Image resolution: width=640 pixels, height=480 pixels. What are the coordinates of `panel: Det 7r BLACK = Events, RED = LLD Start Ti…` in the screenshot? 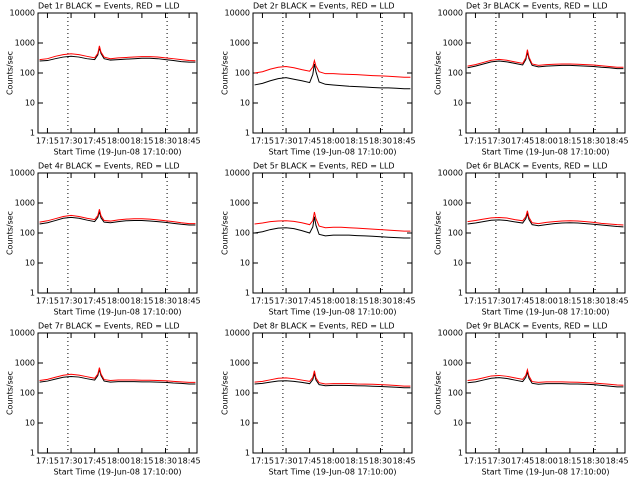 It's located at (103, 399).